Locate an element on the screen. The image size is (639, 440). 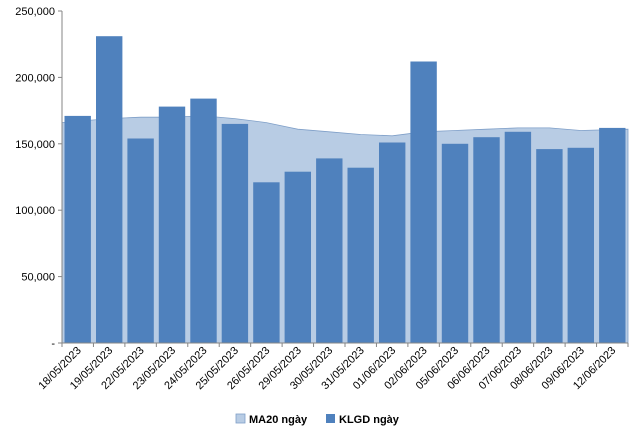
legend-label-klgd: KLGD ngày is located at coordinates (369, 420).